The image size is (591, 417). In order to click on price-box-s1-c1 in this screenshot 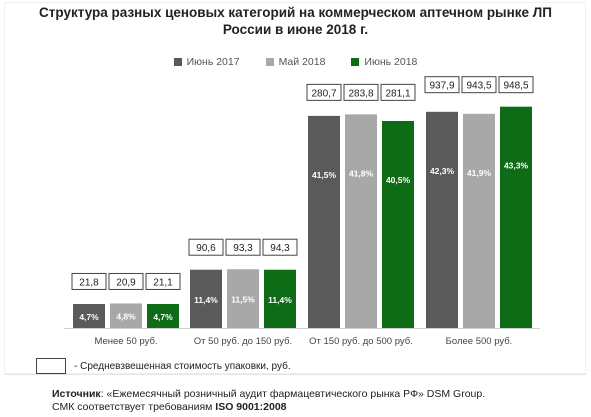, I will do `click(89, 281)`.